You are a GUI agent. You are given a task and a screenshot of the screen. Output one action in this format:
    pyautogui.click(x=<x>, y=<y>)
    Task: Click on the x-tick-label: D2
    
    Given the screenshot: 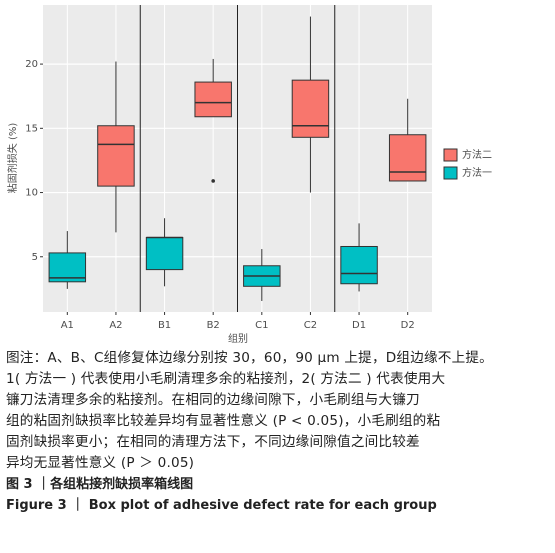 What is the action you would take?
    pyautogui.click(x=408, y=325)
    